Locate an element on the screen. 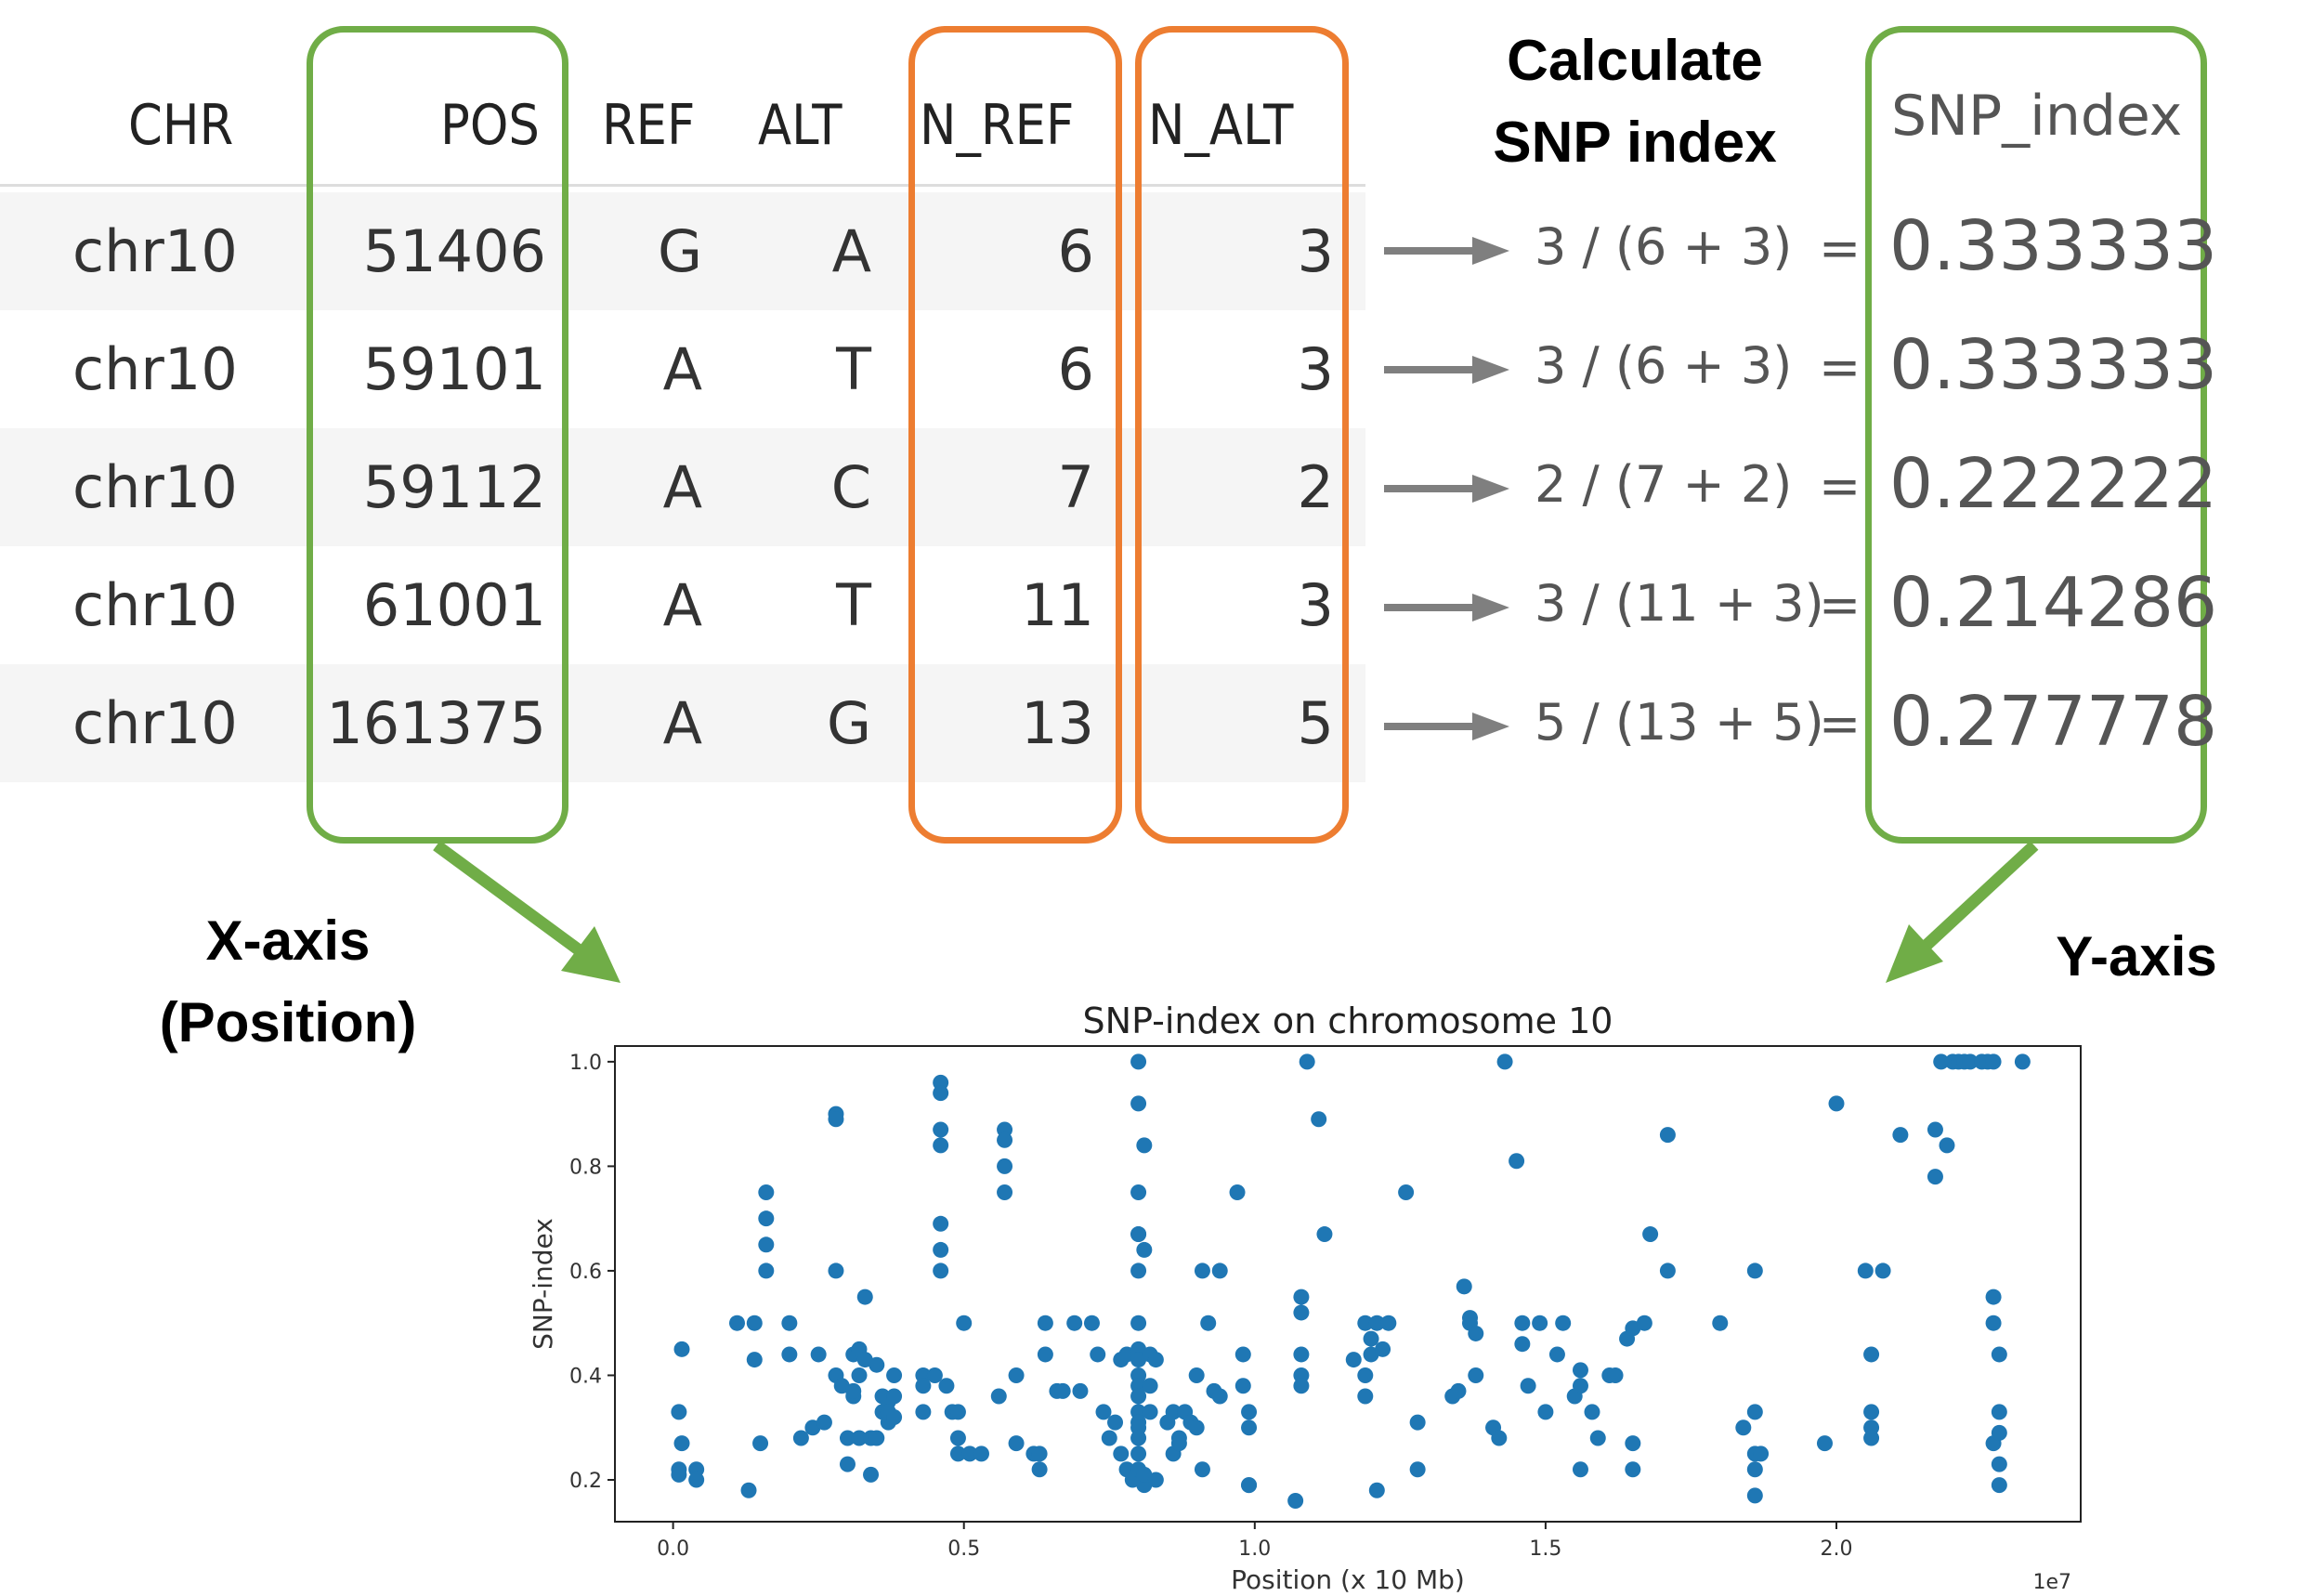 This screenshot has width=2299, height=1596. header-chr: CHR is located at coordinates (181, 125).